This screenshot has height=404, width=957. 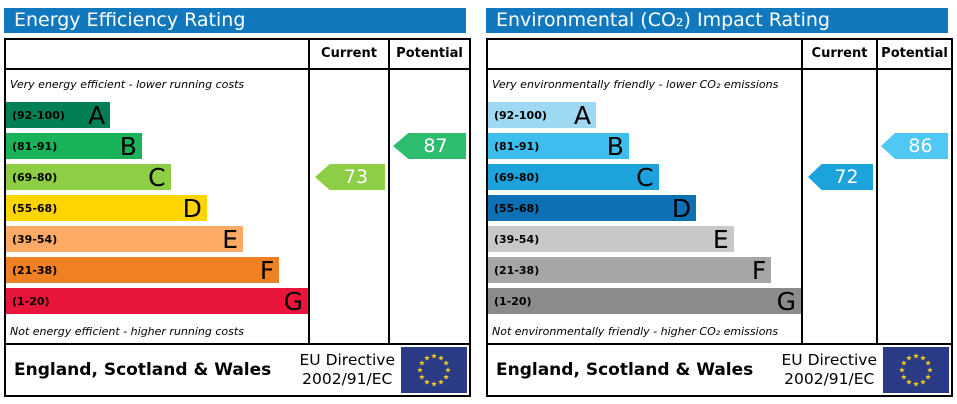 What do you see at coordinates (356, 177) in the screenshot?
I see `current-rating-value: 73` at bounding box center [356, 177].